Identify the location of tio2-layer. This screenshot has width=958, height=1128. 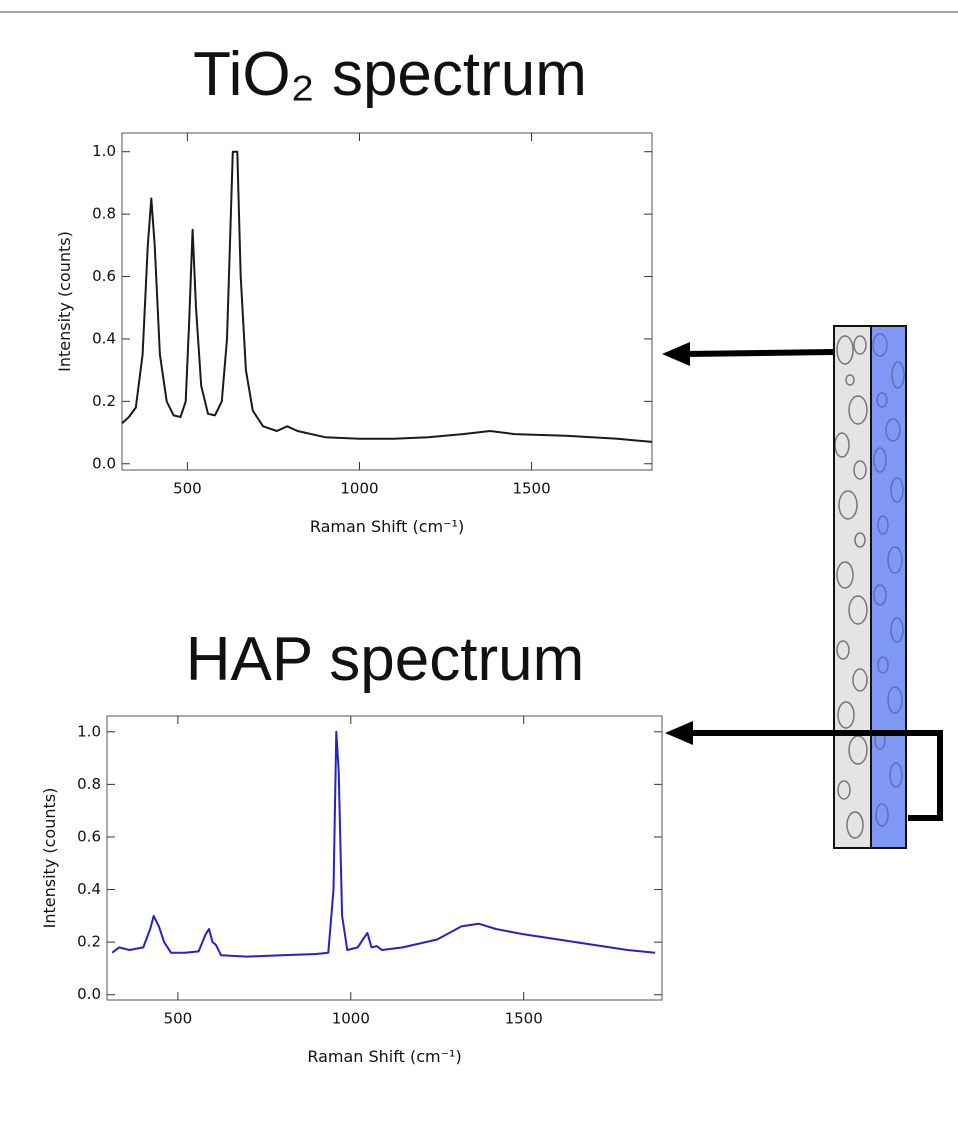
(852, 587).